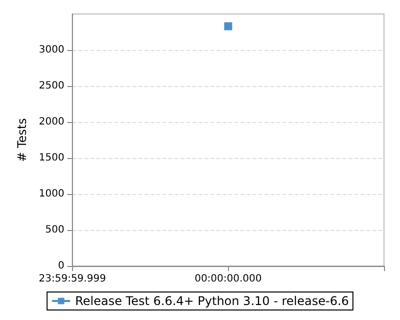 The width and height of the screenshot is (400, 320). Describe the element at coordinates (51, 86) in the screenshot. I see `y-tick-label: 2500` at that location.